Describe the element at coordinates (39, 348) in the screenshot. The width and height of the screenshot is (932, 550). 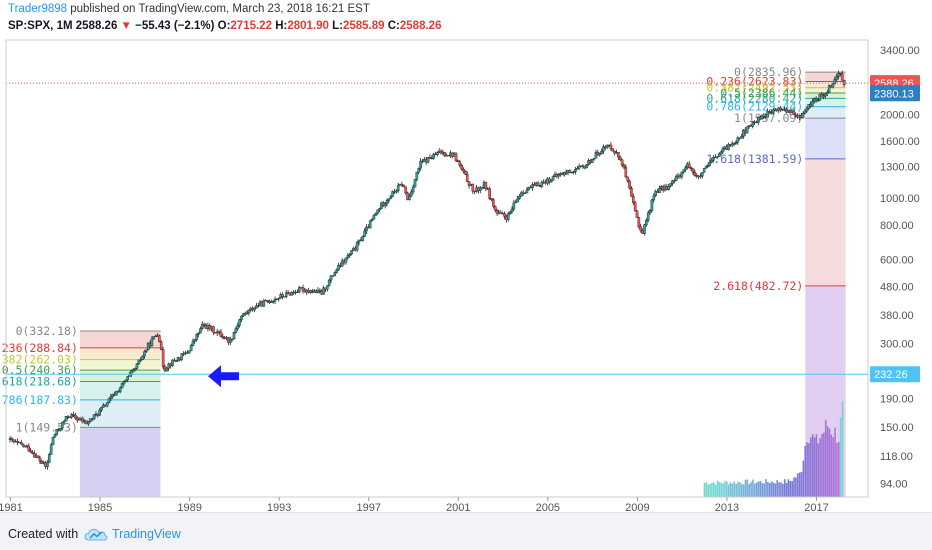
I see `fib-1987-level-label: 0.236(288.84)` at that location.